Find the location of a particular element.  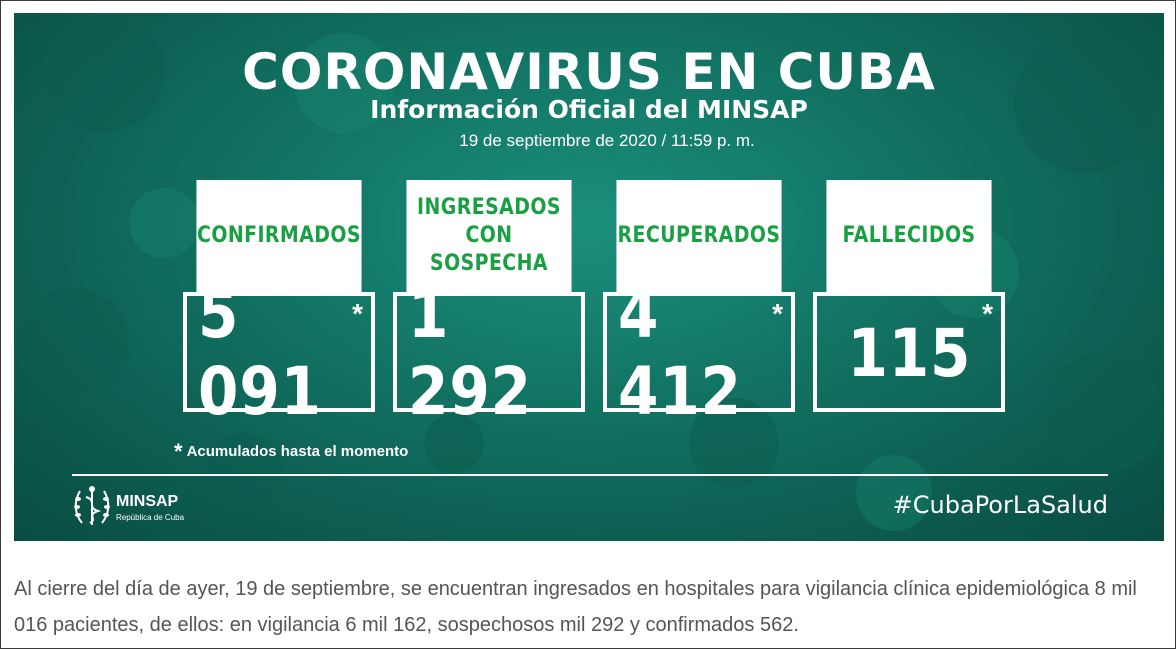

card-value: 1 292 is located at coordinates (470, 353).